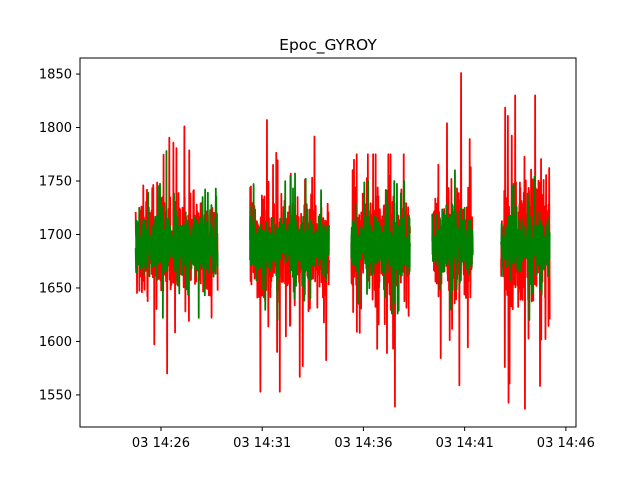  I want to click on y-tick-label: 1800, so click(55, 128).